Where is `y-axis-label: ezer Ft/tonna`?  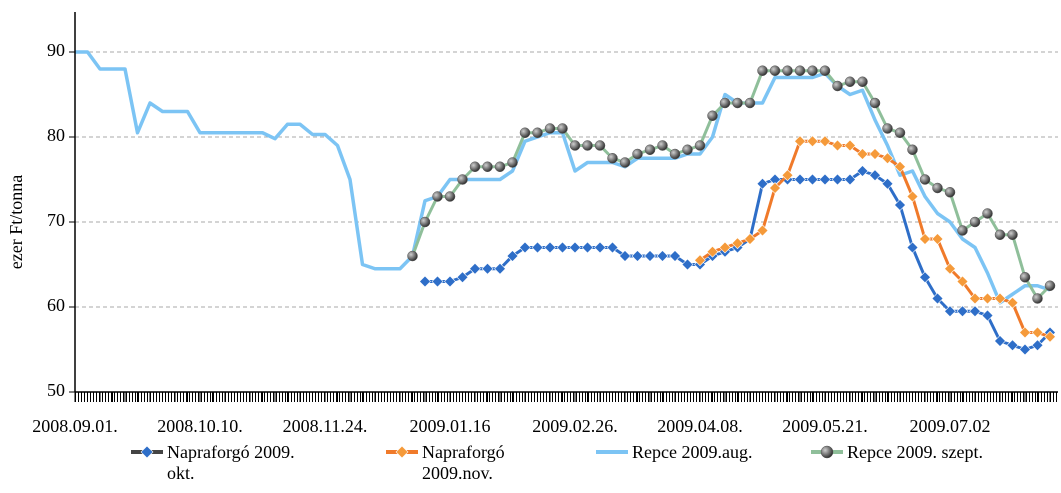 y-axis-label: ezer Ft/tonna is located at coordinates (16, 222).